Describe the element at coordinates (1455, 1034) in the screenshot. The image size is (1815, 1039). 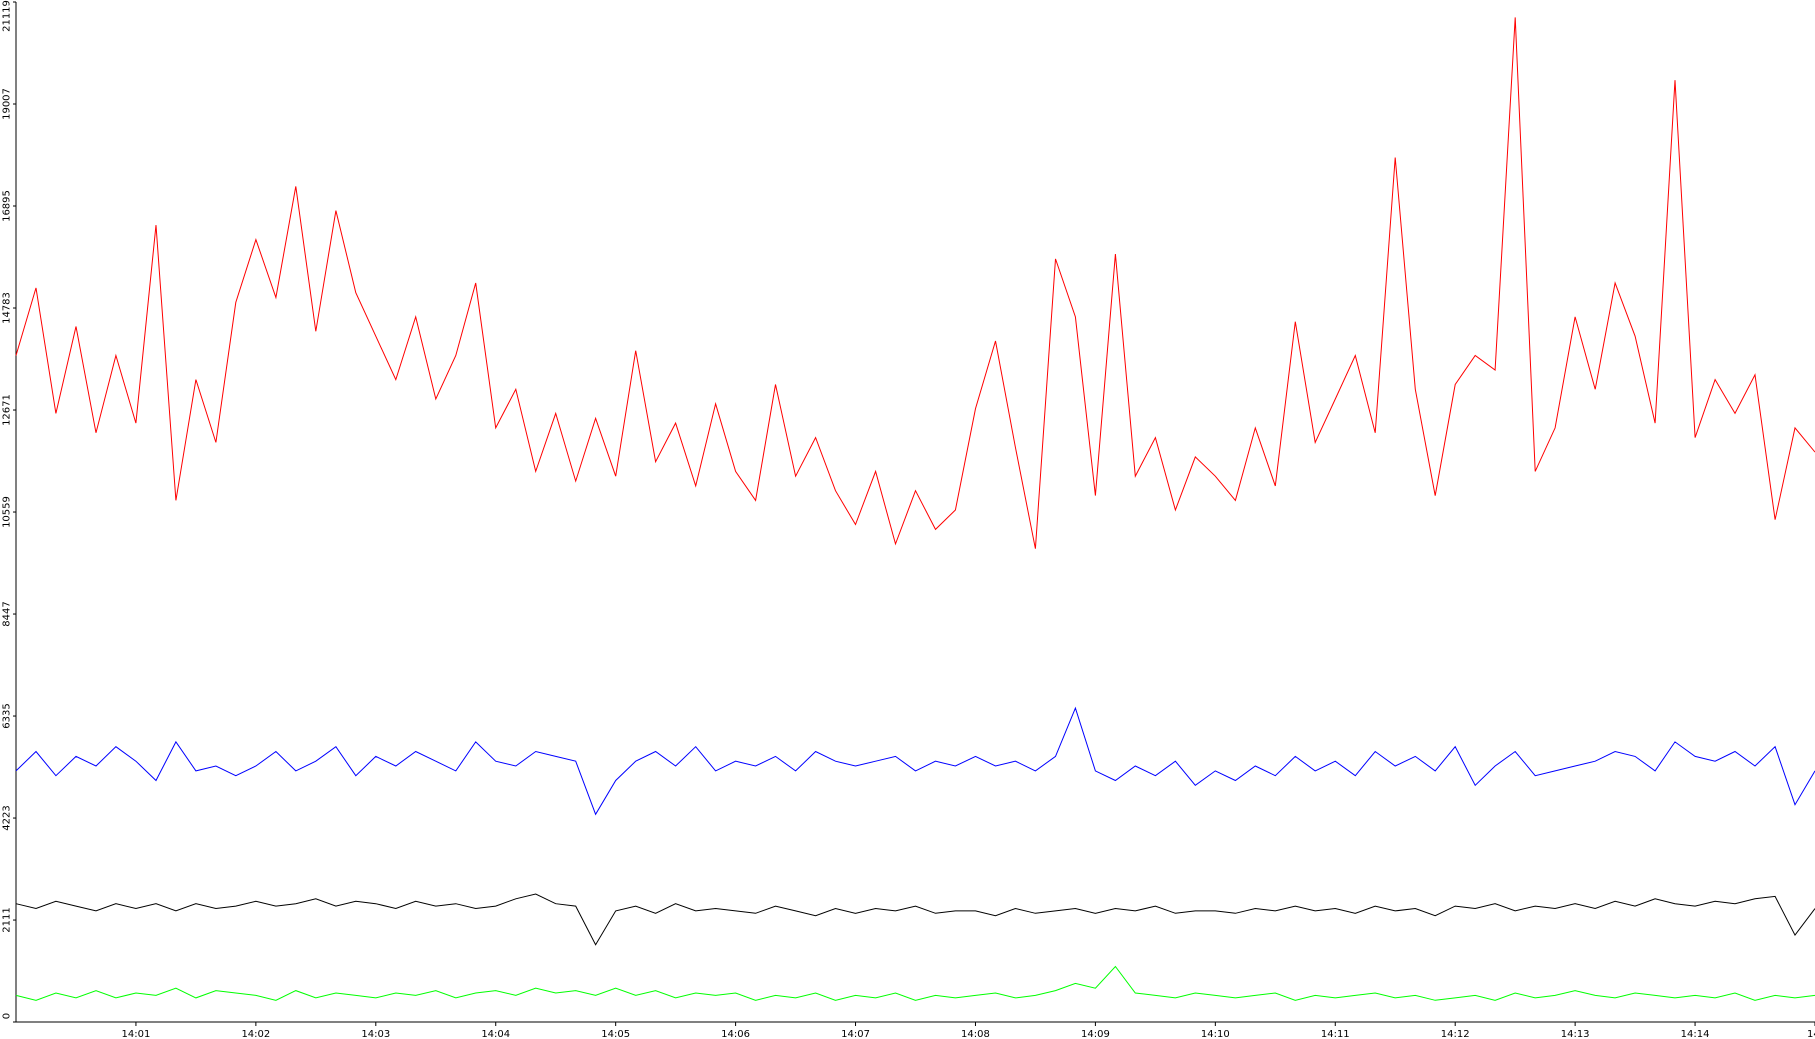
I see `x-tick-label: 14:12` at that location.